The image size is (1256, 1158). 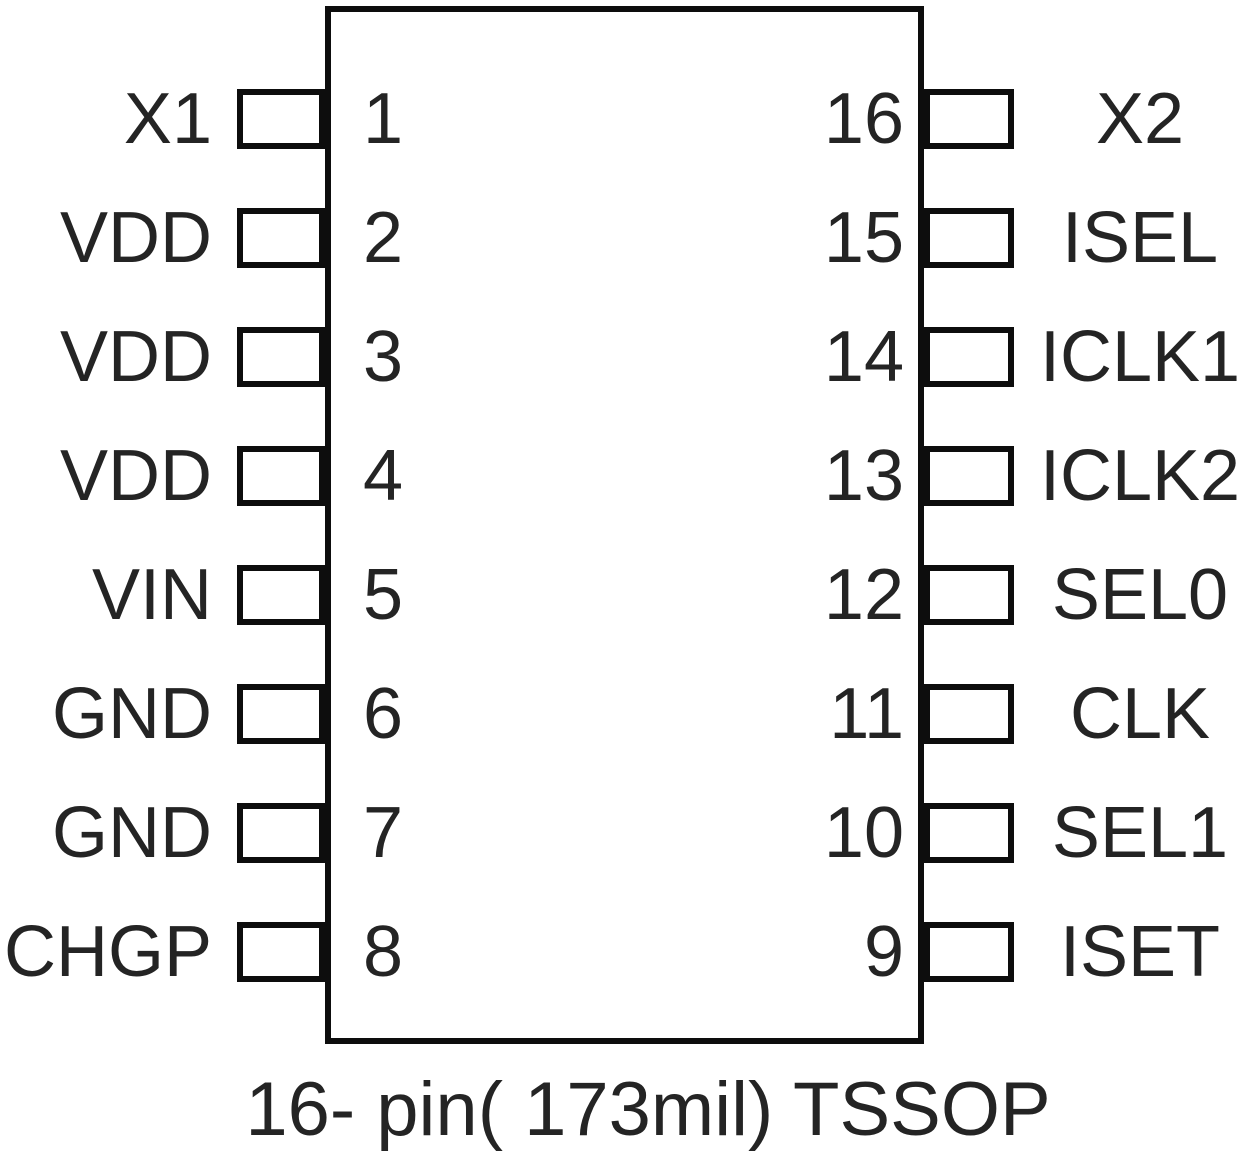 I want to click on pin-row-right-16: 16 X2, so click(x=628, y=118).